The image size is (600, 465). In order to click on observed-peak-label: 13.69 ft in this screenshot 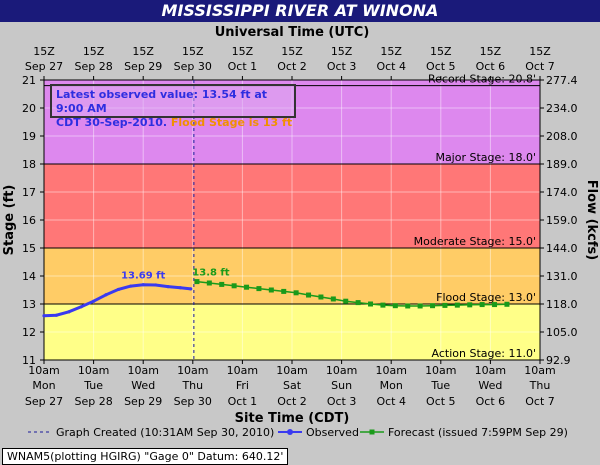, I will do `click(143, 276)`.